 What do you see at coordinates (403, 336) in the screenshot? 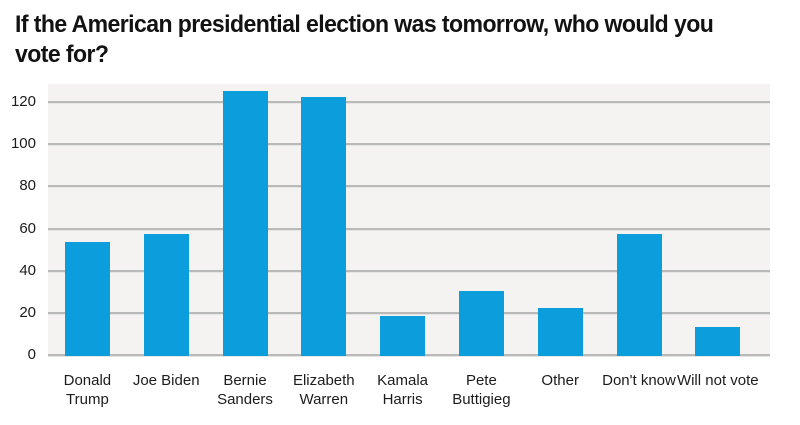
I see `bar-kamala-harris` at bounding box center [403, 336].